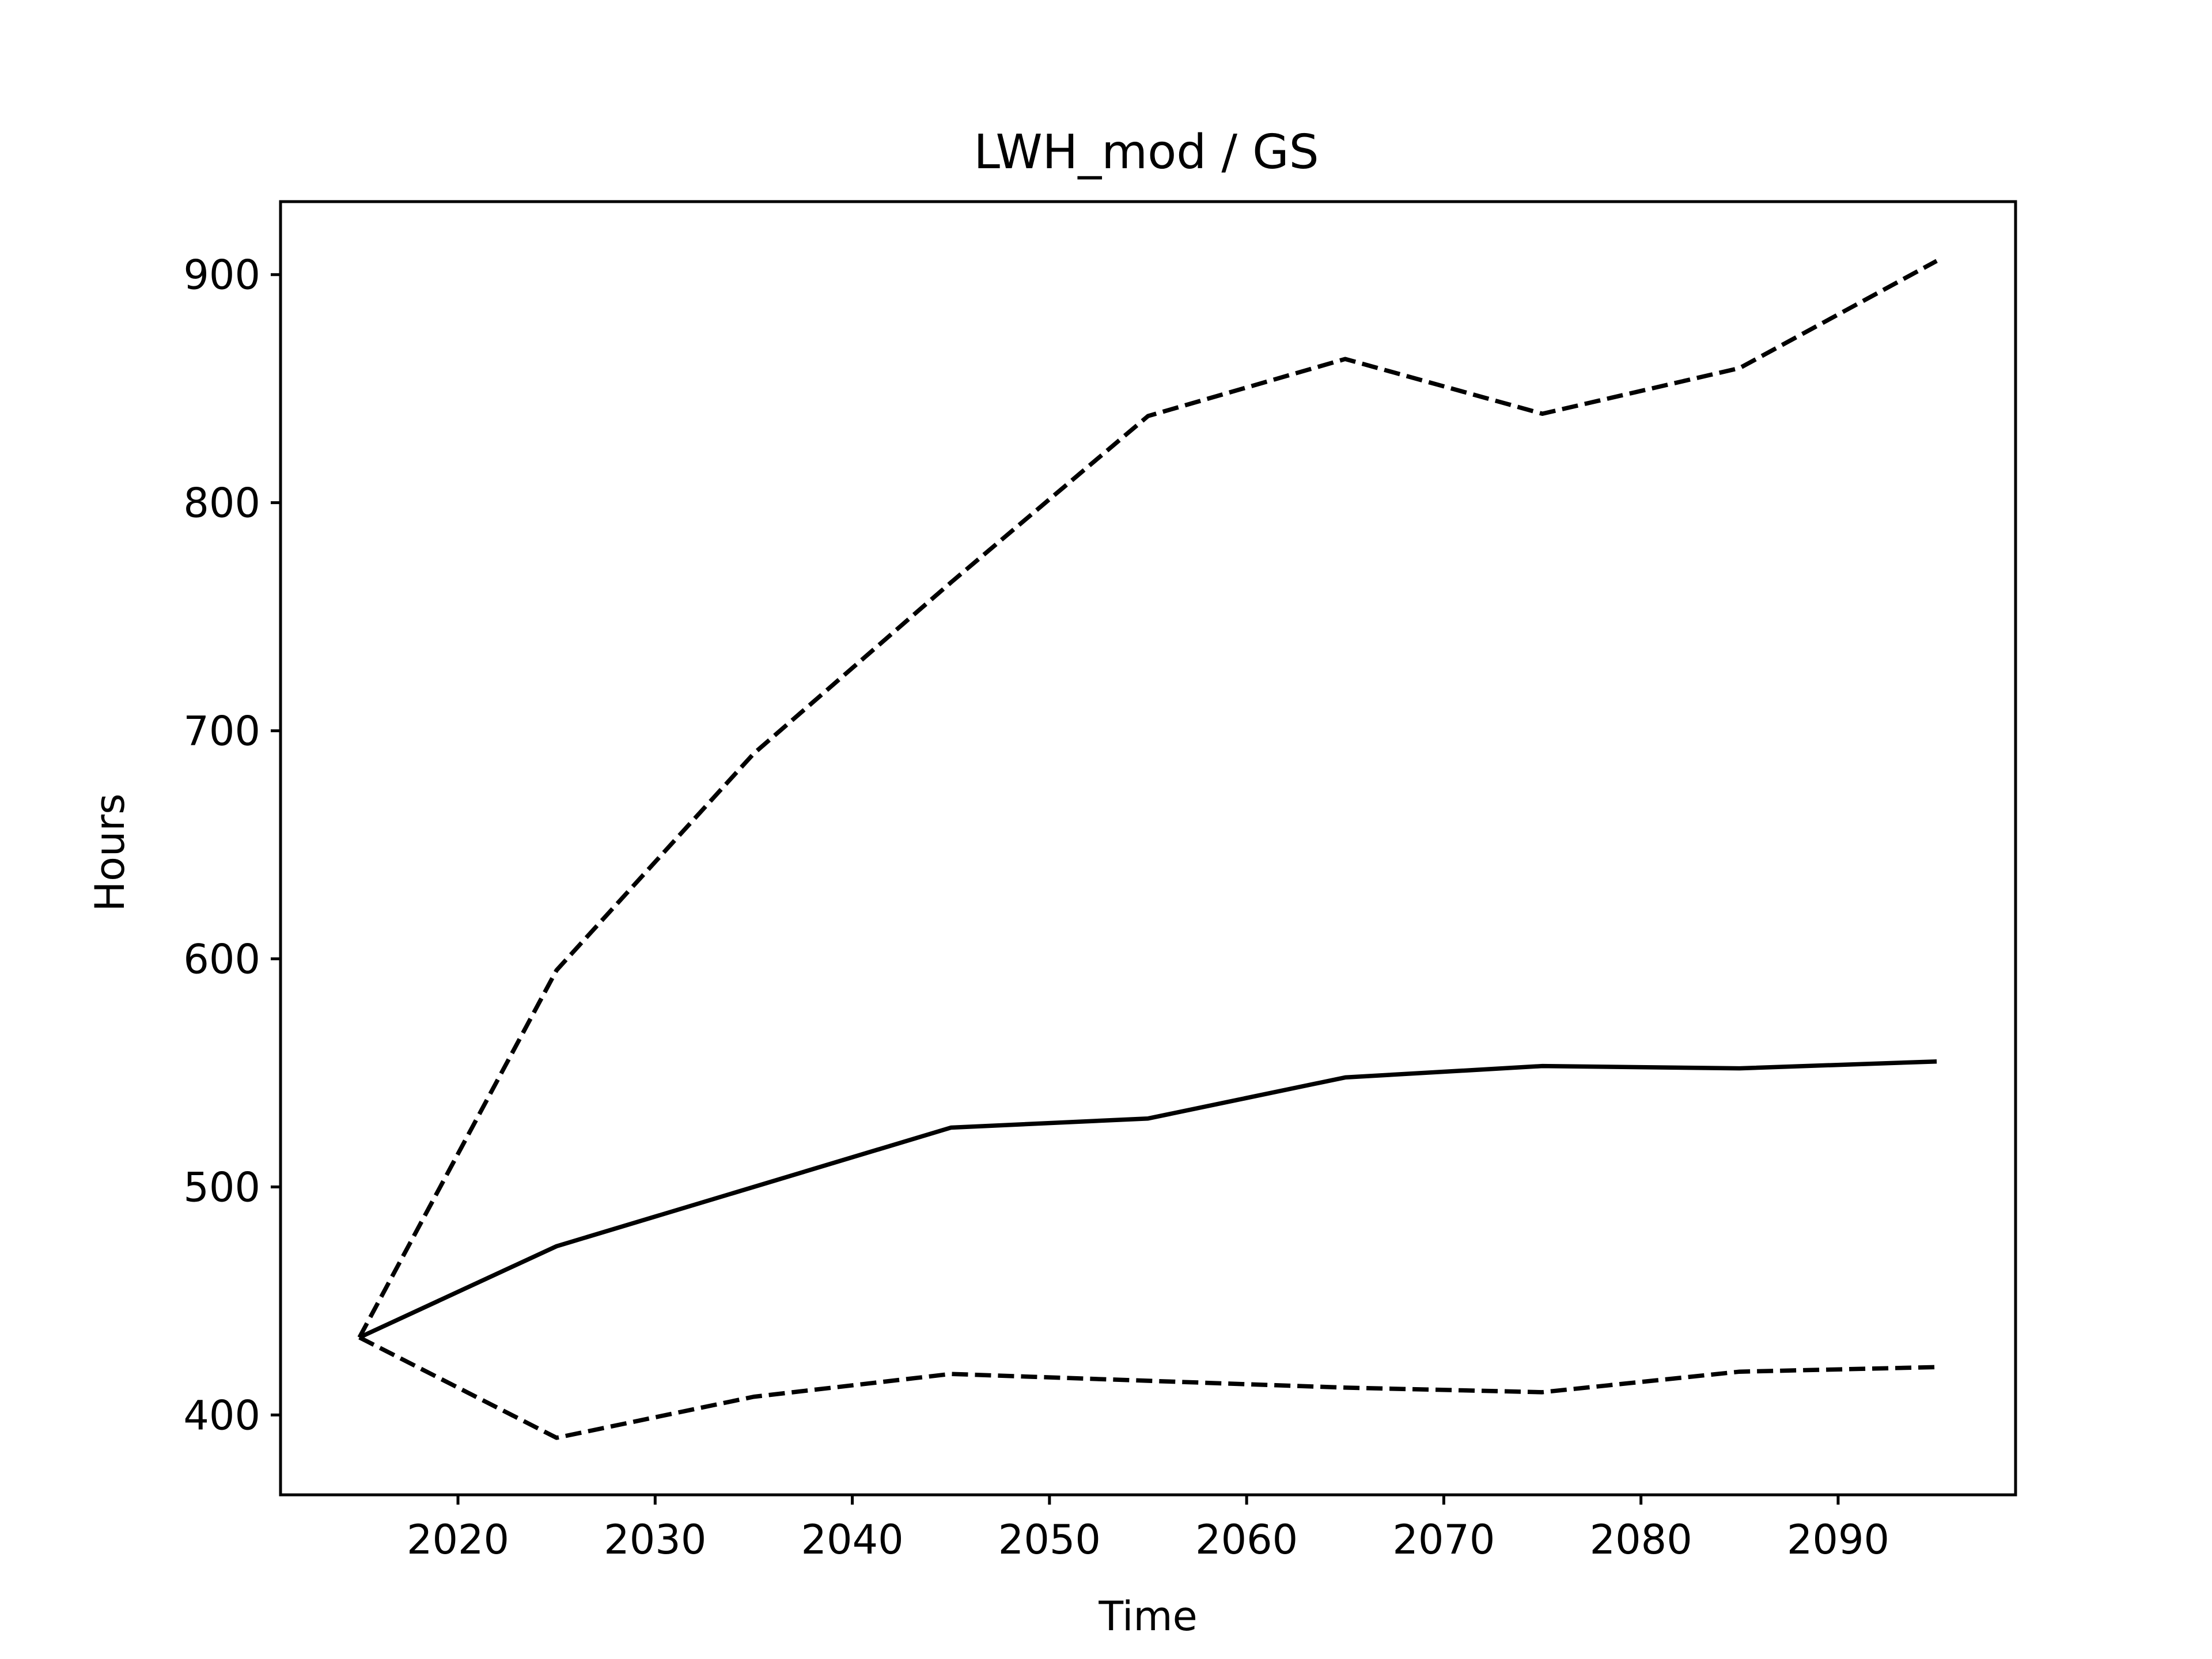 This screenshot has height=1659, width=2212. What do you see at coordinates (852, 1539) in the screenshot?
I see `x-tick-label: 2040` at bounding box center [852, 1539].